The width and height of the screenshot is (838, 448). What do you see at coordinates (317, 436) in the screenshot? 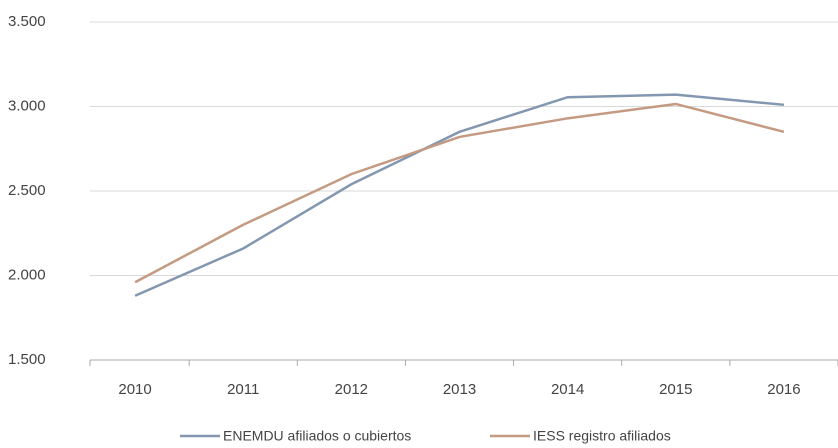
I see `legend-label: ENEMDU afiliados o cubiertos` at bounding box center [317, 436].